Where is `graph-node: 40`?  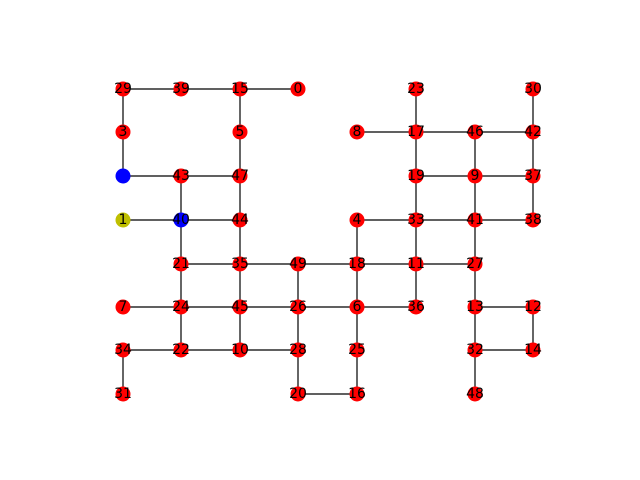 graph-node: 40 is located at coordinates (181, 220).